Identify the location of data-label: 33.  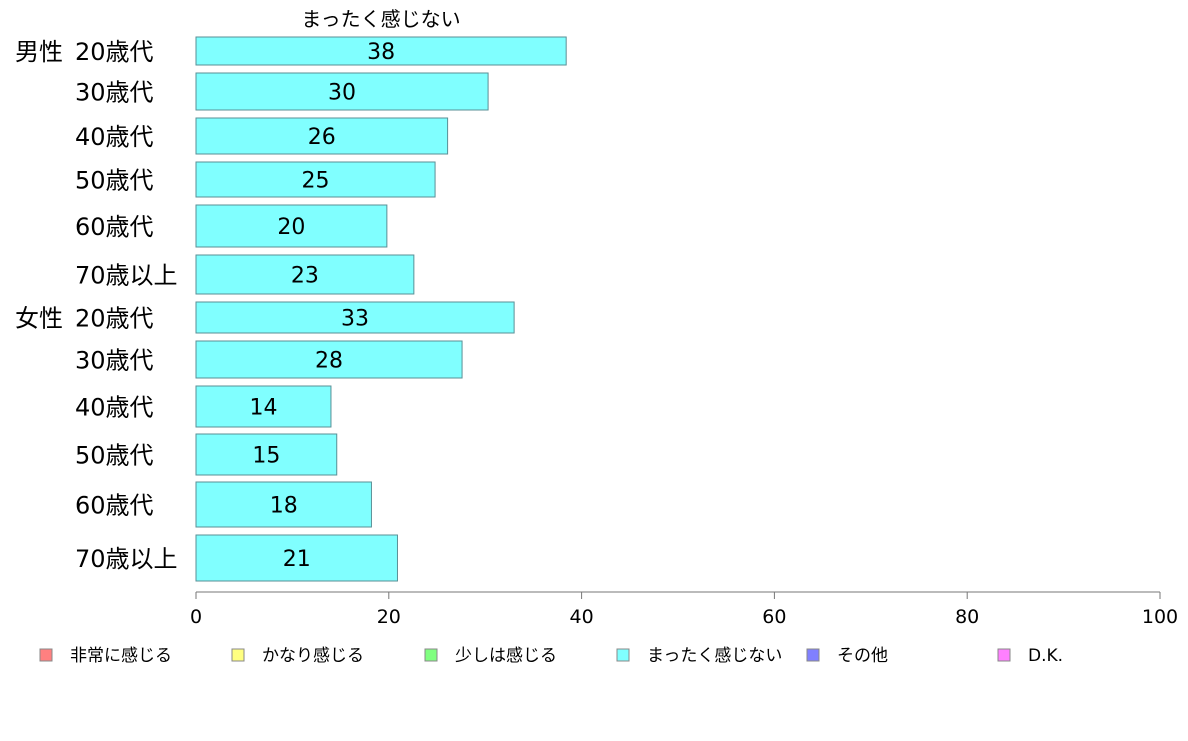
(355, 319).